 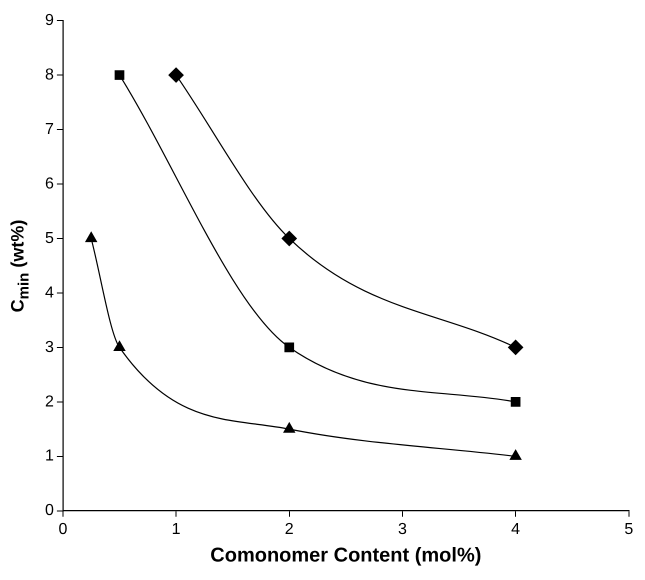 What do you see at coordinates (49, 347) in the screenshot?
I see `y-tick-label: 3` at bounding box center [49, 347].